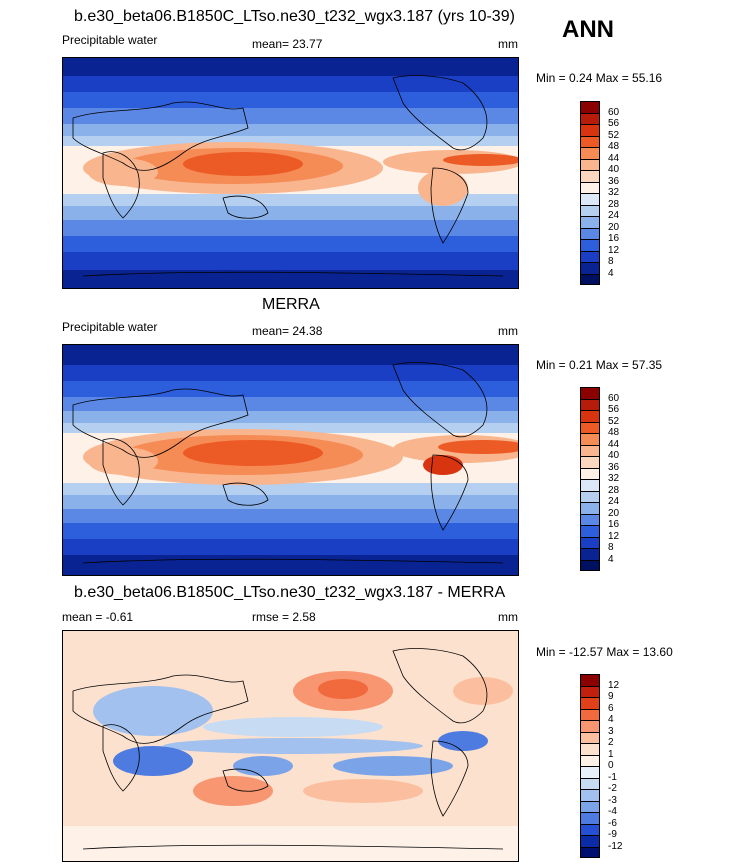 This screenshot has width=732, height=865. What do you see at coordinates (284, 617) in the screenshot?
I see `panel3-rmse-label: rmse = 2.58` at bounding box center [284, 617].